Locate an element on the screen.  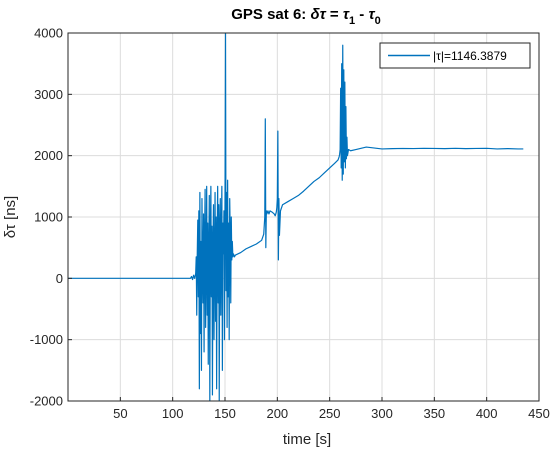
x-tick-label: 250 is located at coordinates (330, 413).